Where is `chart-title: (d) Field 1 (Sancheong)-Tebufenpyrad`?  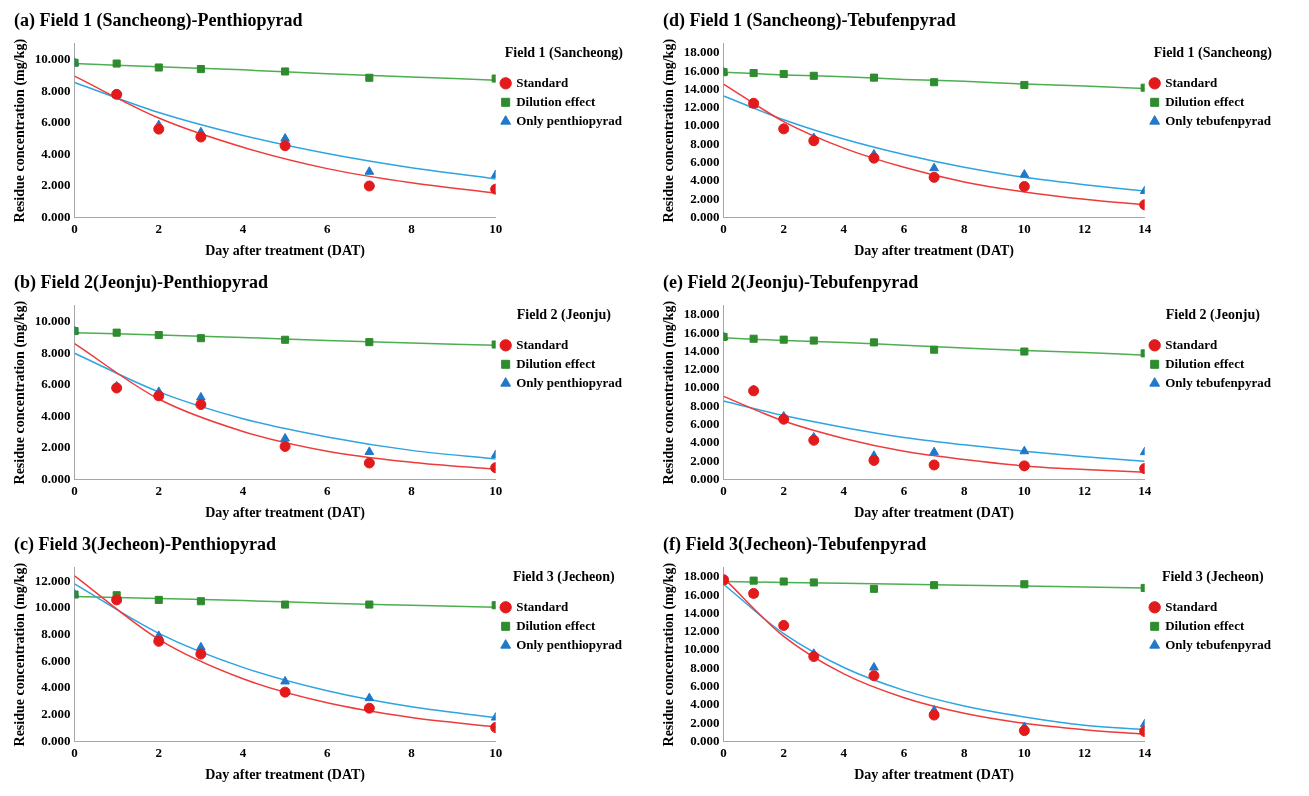
chart-title: (d) Field 1 (Sancheong)-Tebufenpyrad is located at coordinates (809, 20).